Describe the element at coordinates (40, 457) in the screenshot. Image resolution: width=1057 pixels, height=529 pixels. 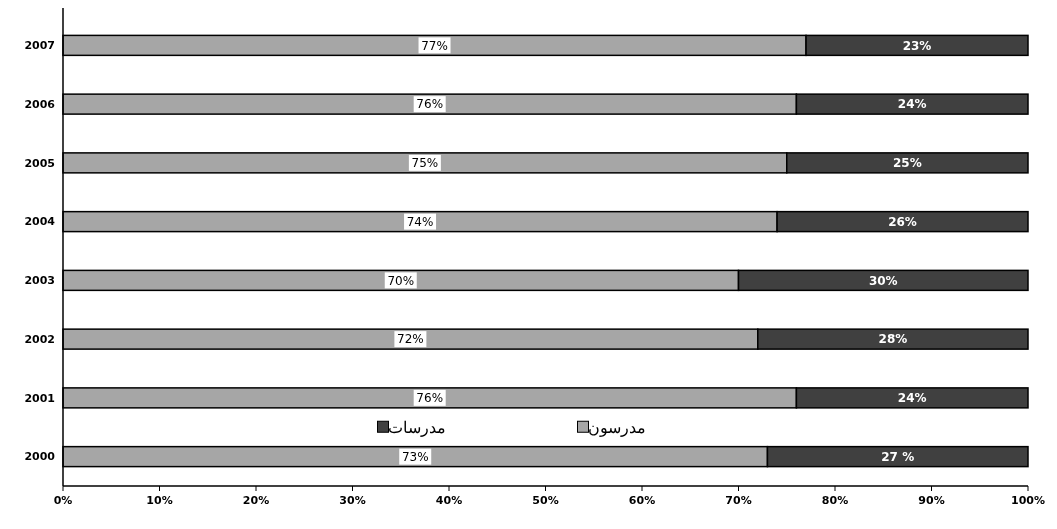
I see `y-tick-label: 2000` at that location.